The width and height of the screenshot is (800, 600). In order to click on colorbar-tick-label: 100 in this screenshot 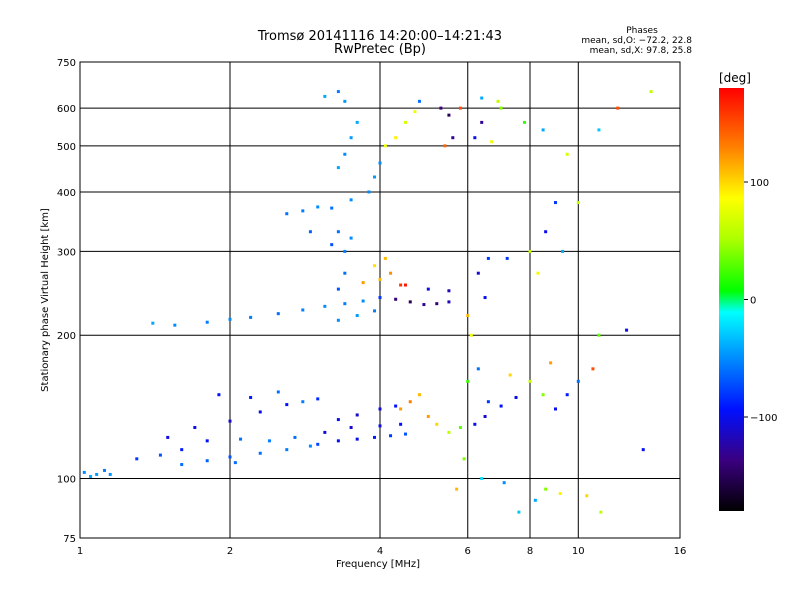, I will do `click(759, 183)`.